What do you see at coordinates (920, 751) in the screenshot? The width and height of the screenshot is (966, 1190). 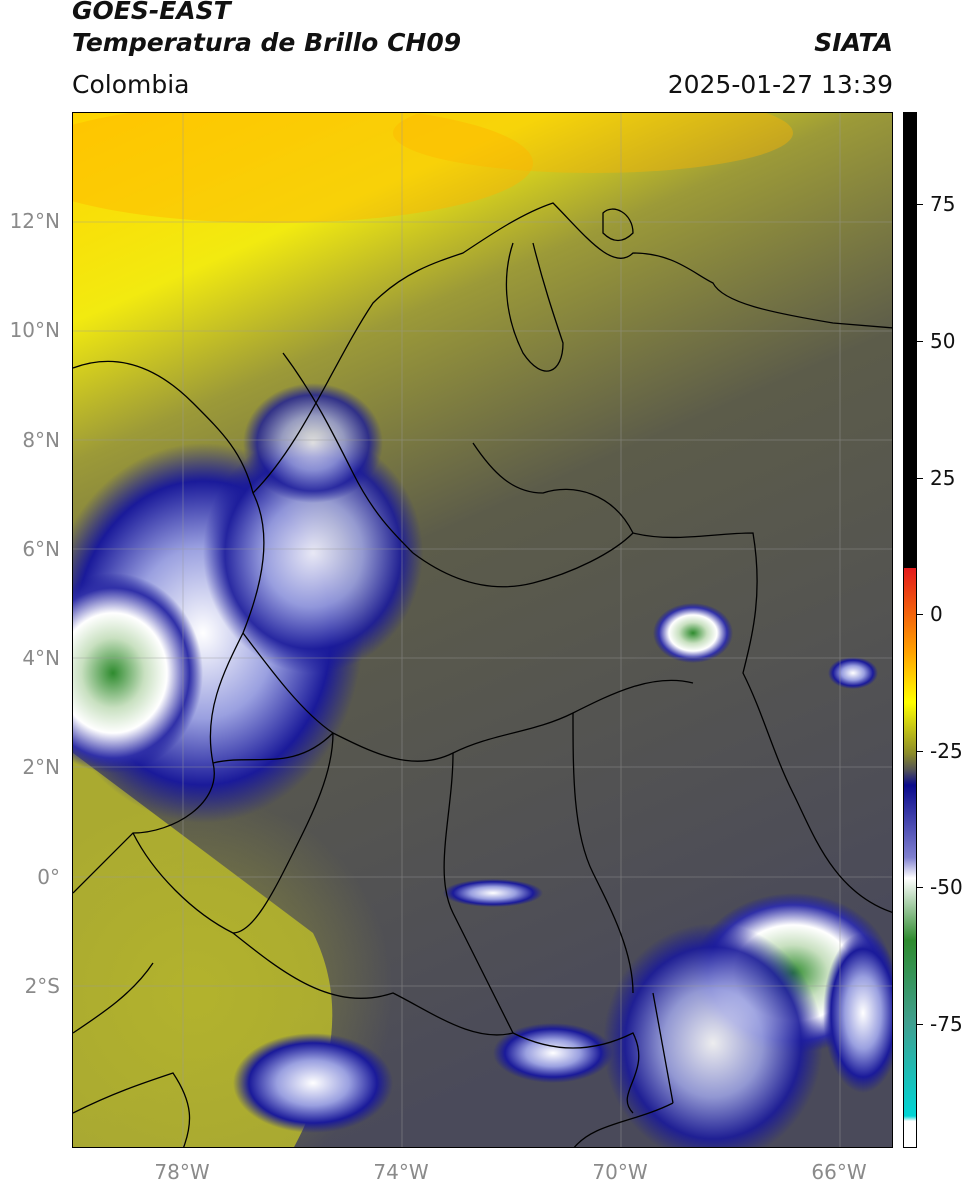 I see `cb-tick-m25` at bounding box center [920, 751].